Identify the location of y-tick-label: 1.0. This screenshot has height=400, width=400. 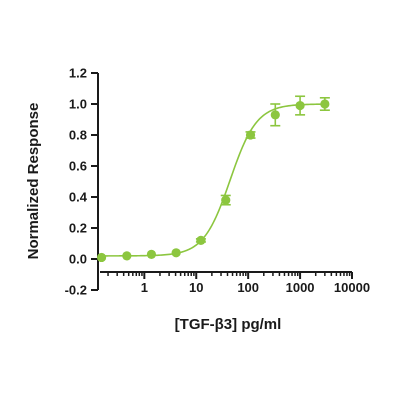
(78, 104).